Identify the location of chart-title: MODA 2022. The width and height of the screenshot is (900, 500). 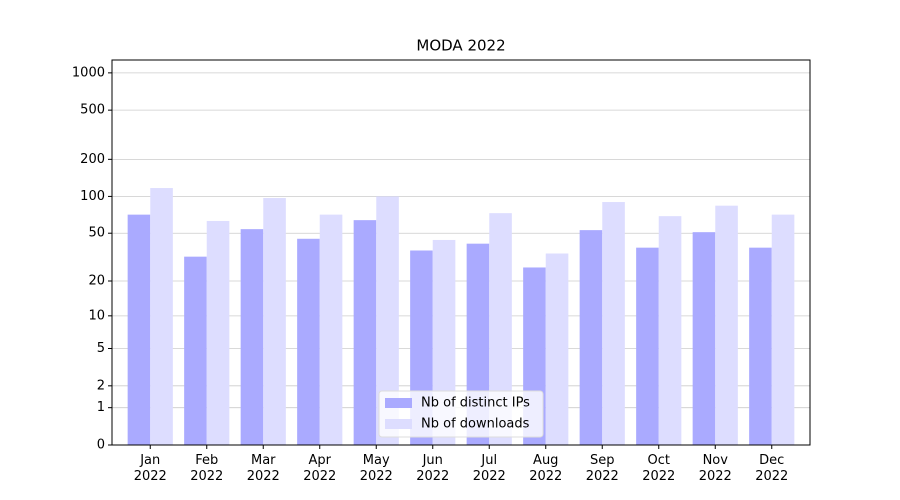
(460, 46).